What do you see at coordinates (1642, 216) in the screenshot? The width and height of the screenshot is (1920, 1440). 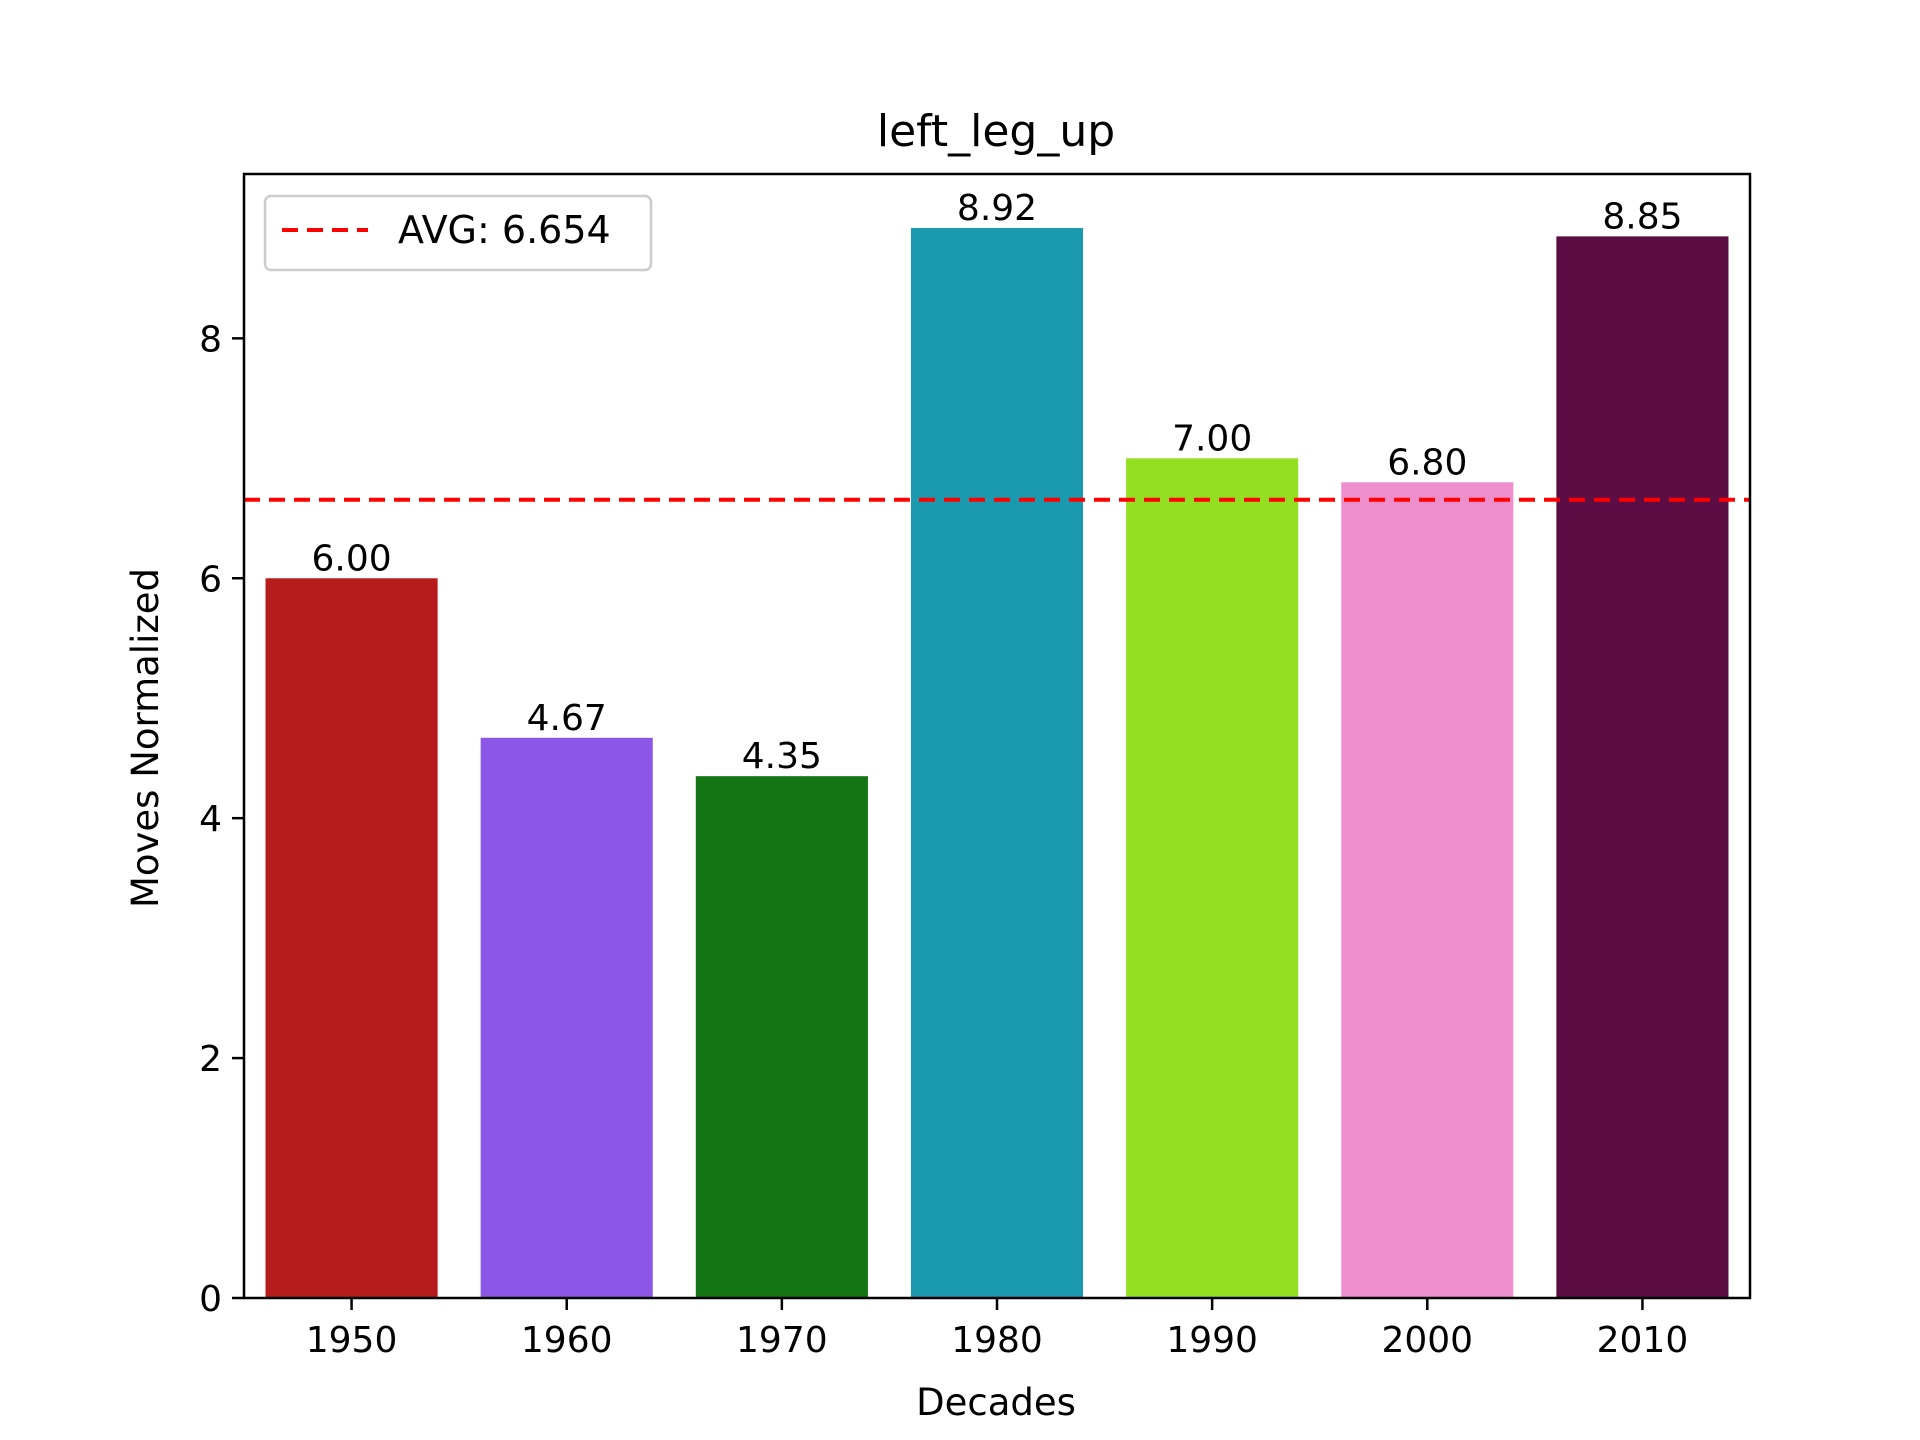 I see `bar-value-label-2010: 8.85` at bounding box center [1642, 216].